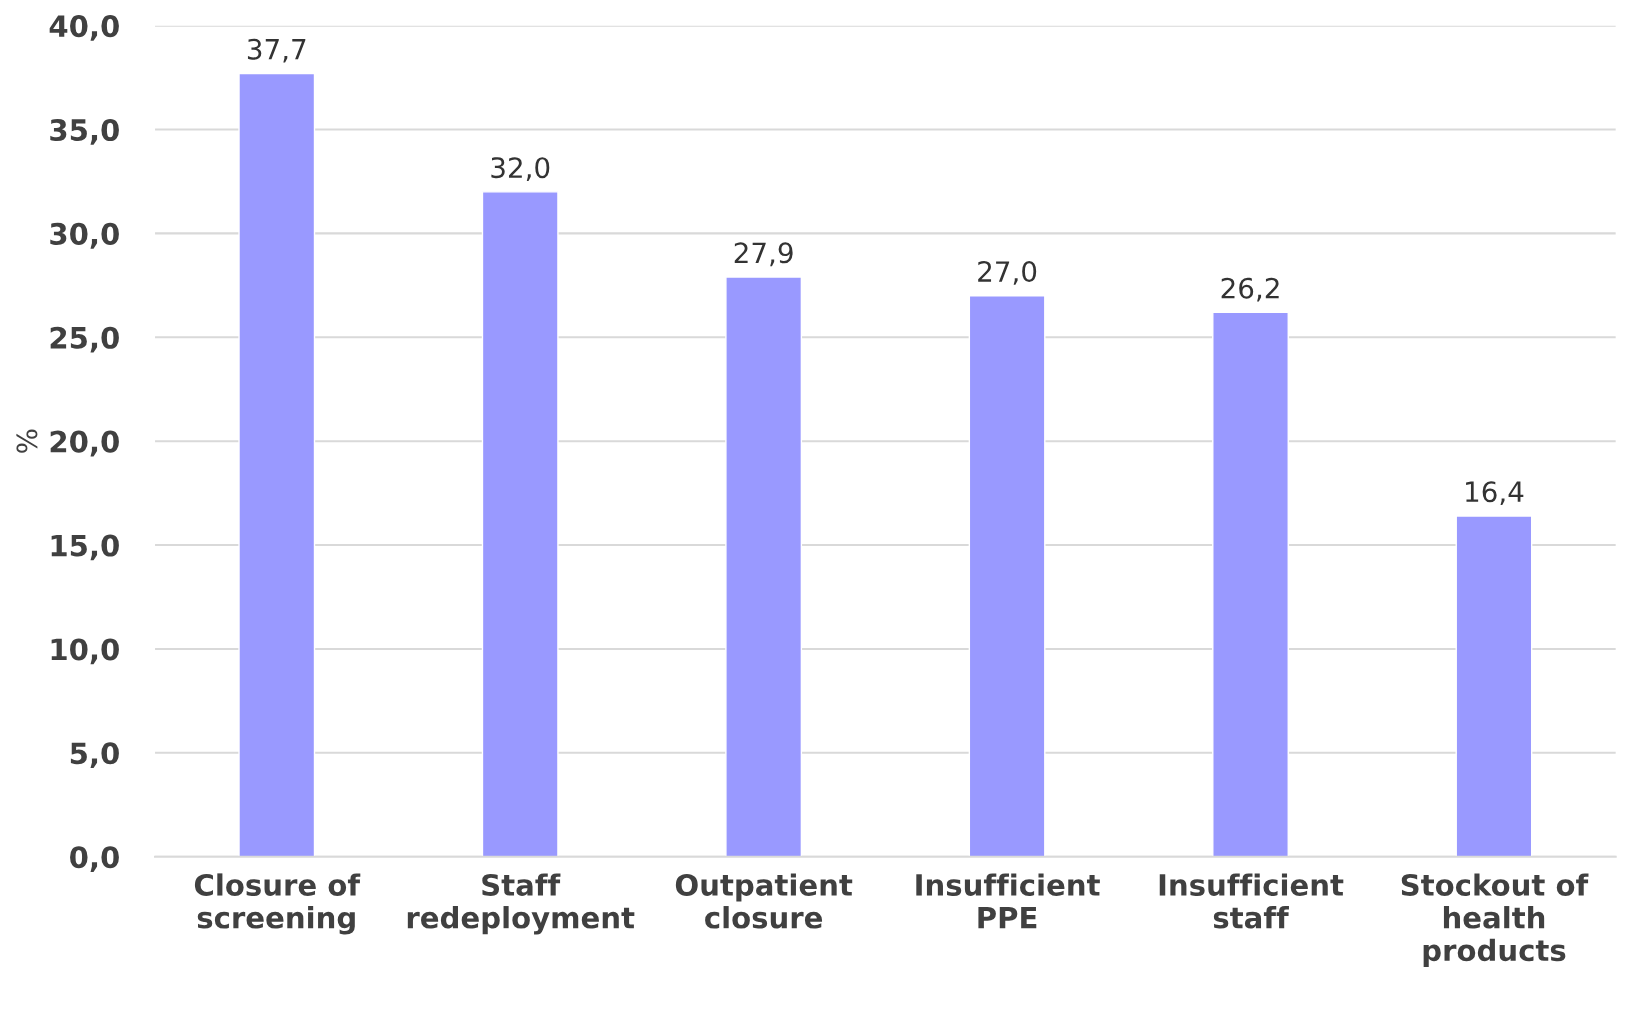 The height and width of the screenshot is (1026, 1632). What do you see at coordinates (85, 651) in the screenshot?
I see `y-tick-label: 10,0` at bounding box center [85, 651].